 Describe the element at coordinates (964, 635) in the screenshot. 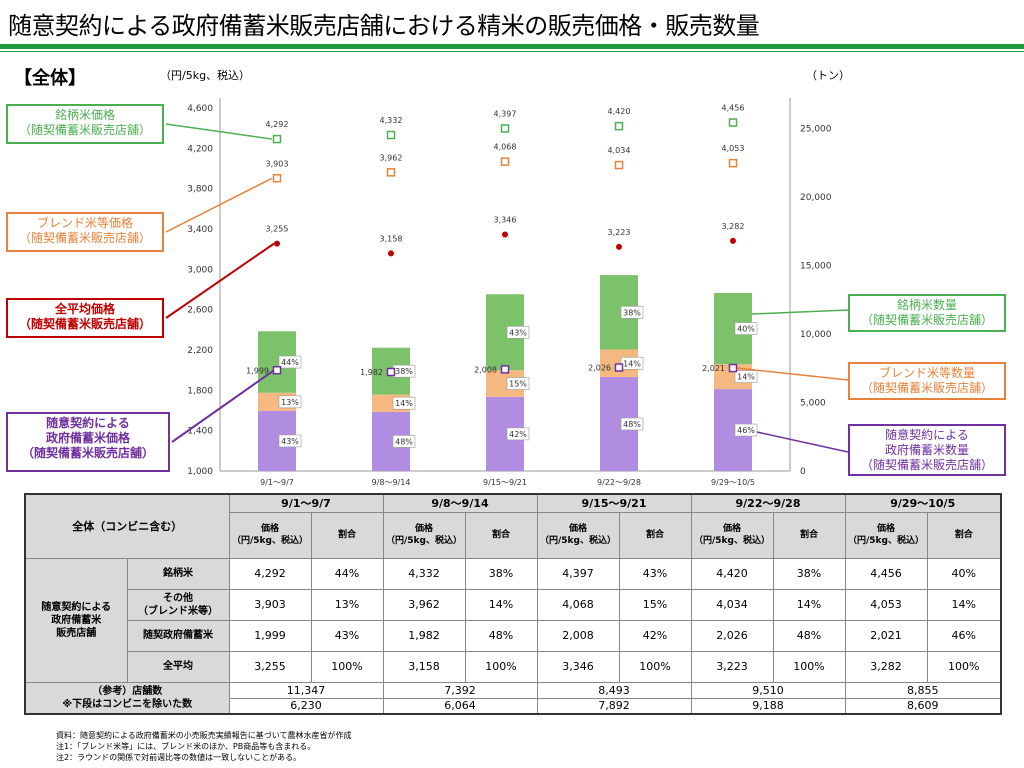

I see `table-cell: 46%` at that location.